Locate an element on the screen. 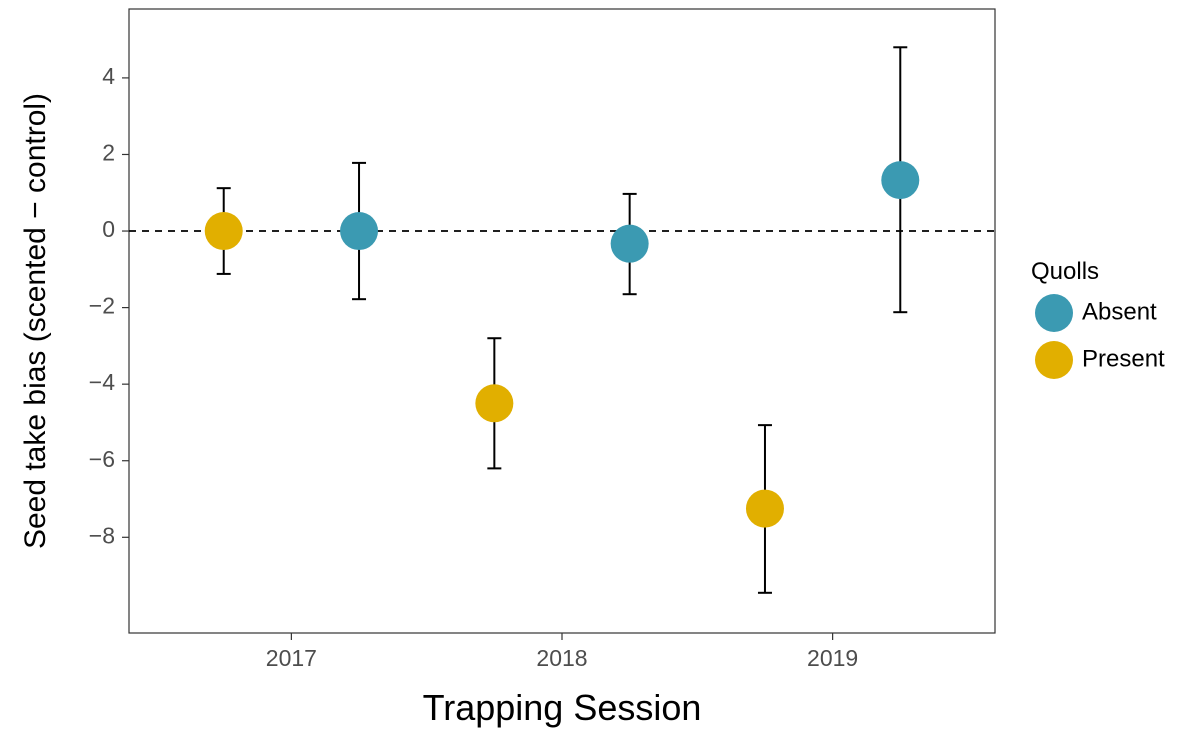 The width and height of the screenshot is (1190, 743). x-tick-label: 2019 is located at coordinates (832, 658).